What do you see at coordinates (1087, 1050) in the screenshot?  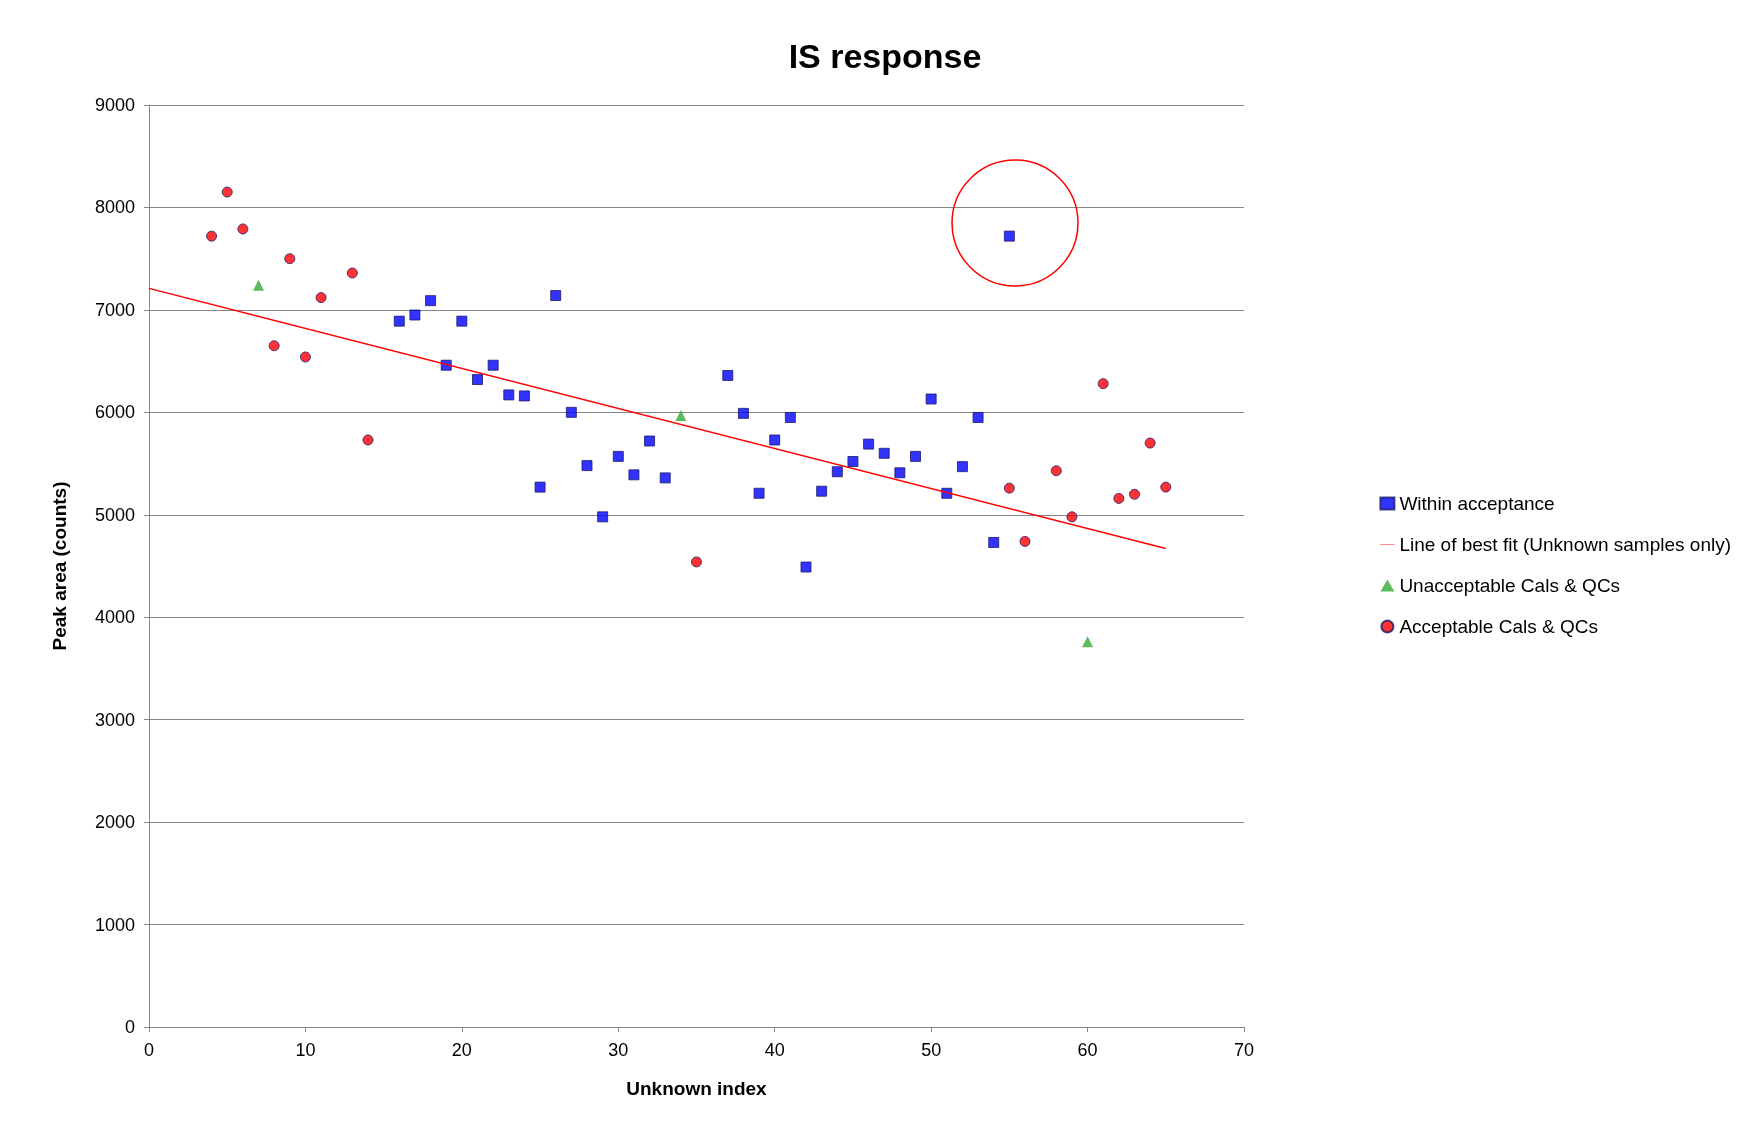 I see `x-tick-label: 60` at bounding box center [1087, 1050].